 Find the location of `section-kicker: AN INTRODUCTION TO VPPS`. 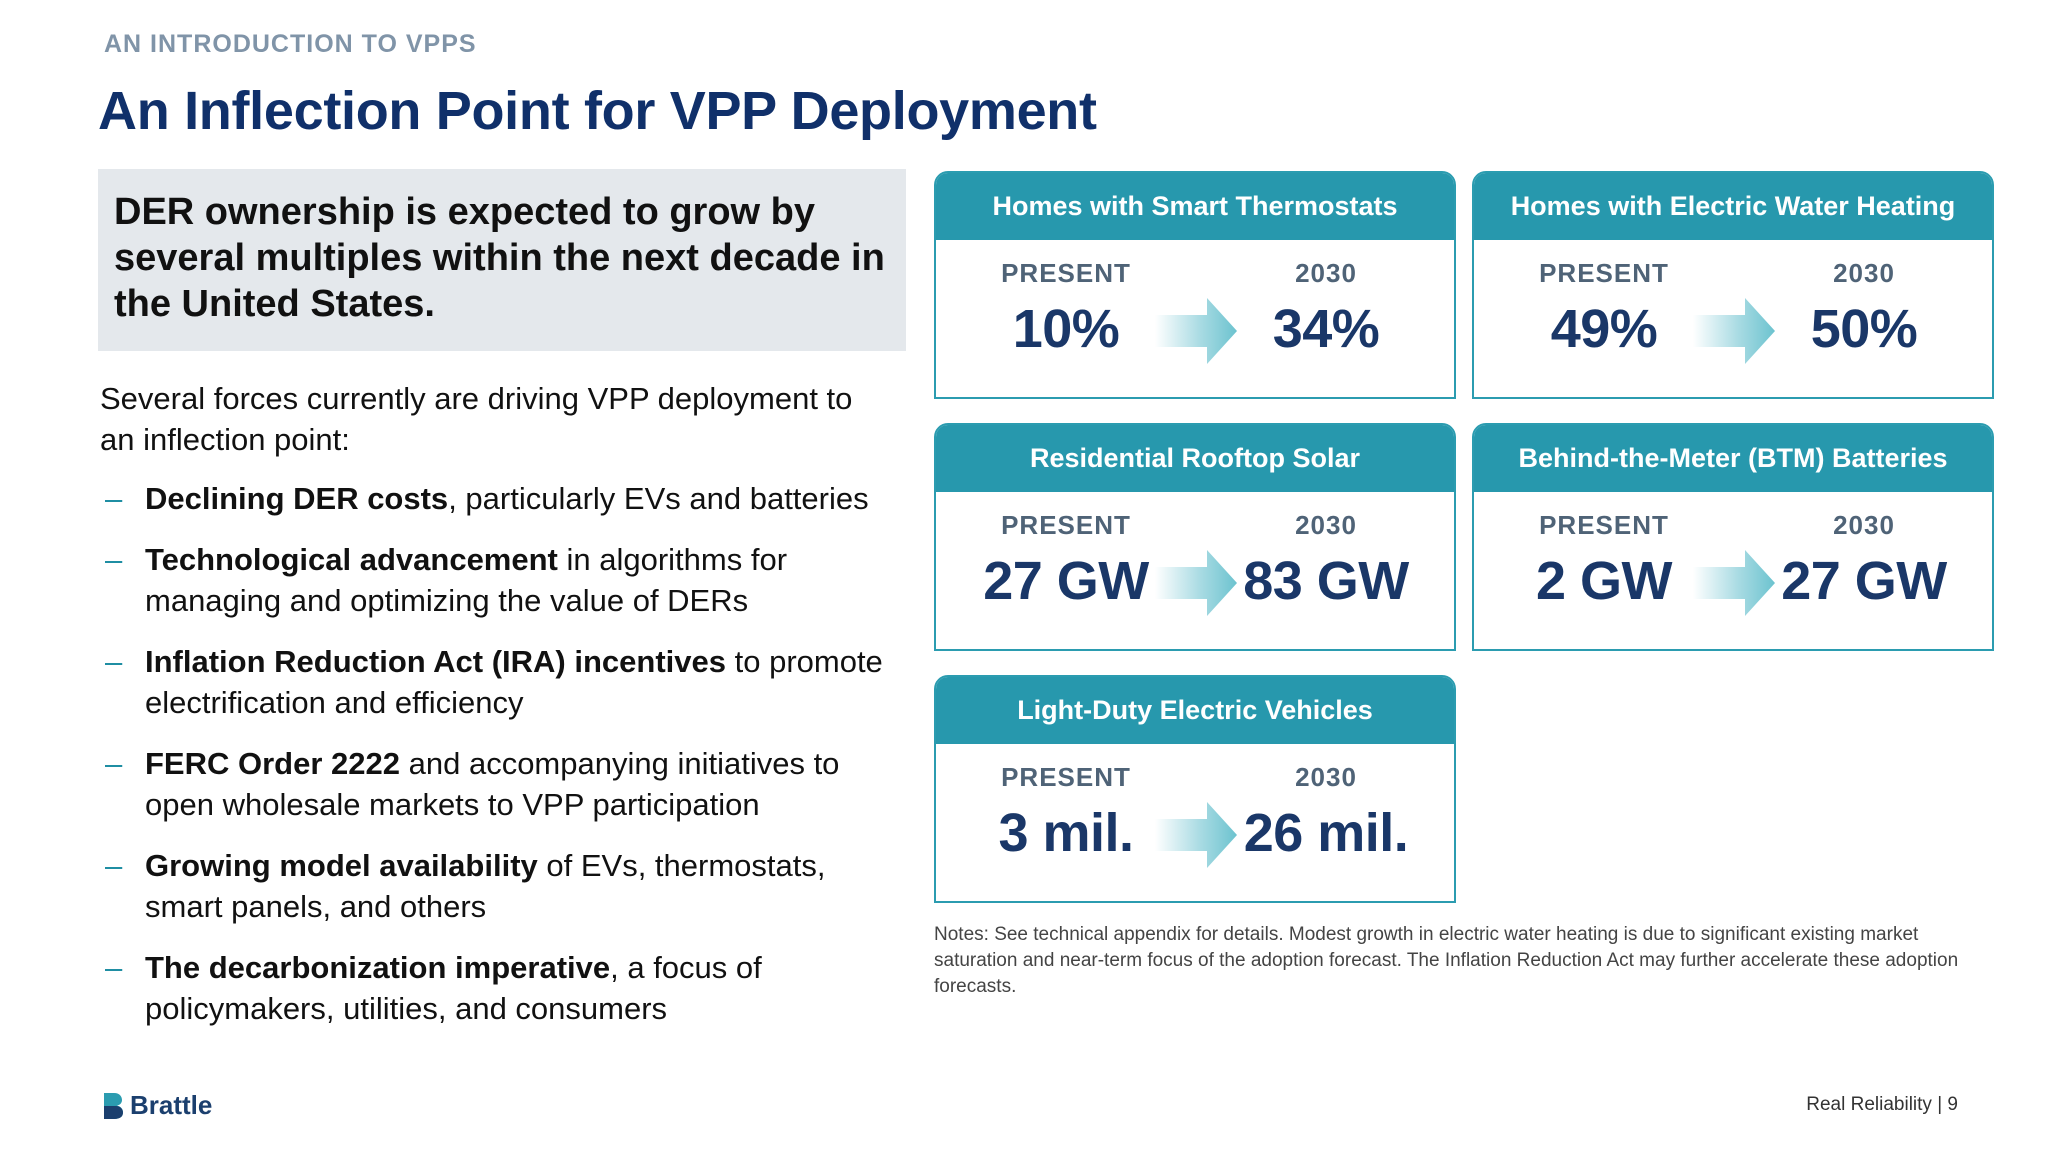

section-kicker: AN INTRODUCTION TO VPPS is located at coordinates (290, 44).